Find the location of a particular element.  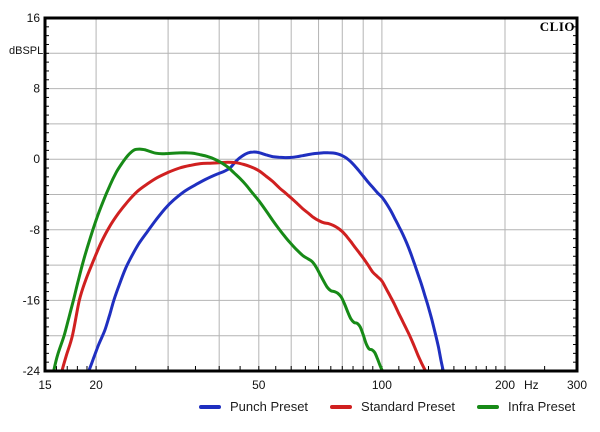

x-tick-label-300: 300 is located at coordinates (577, 385).